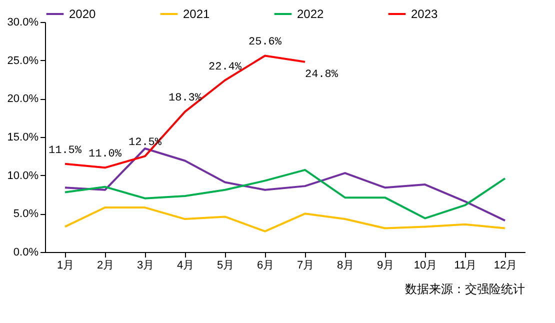 Image resolution: width=555 pixels, height=323 pixels. What do you see at coordinates (225, 266) in the screenshot?
I see `x-tick-label: 5月` at bounding box center [225, 266].